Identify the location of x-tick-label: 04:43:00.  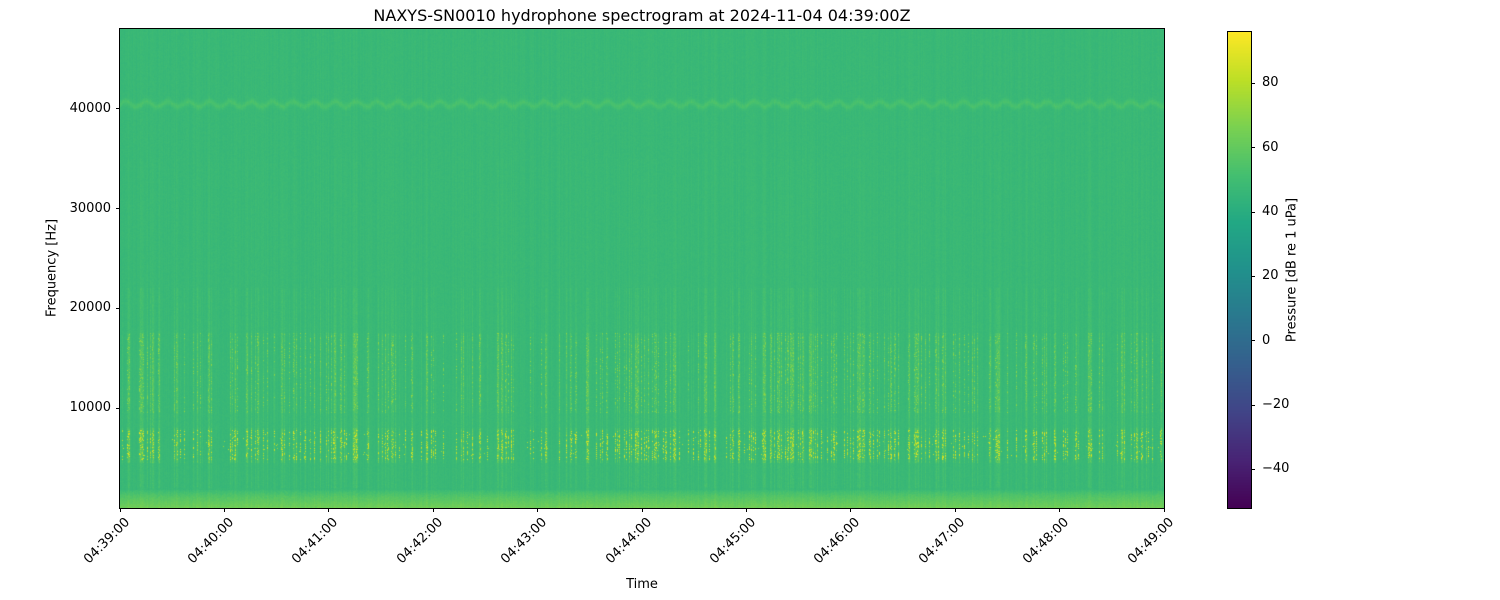
(524, 541).